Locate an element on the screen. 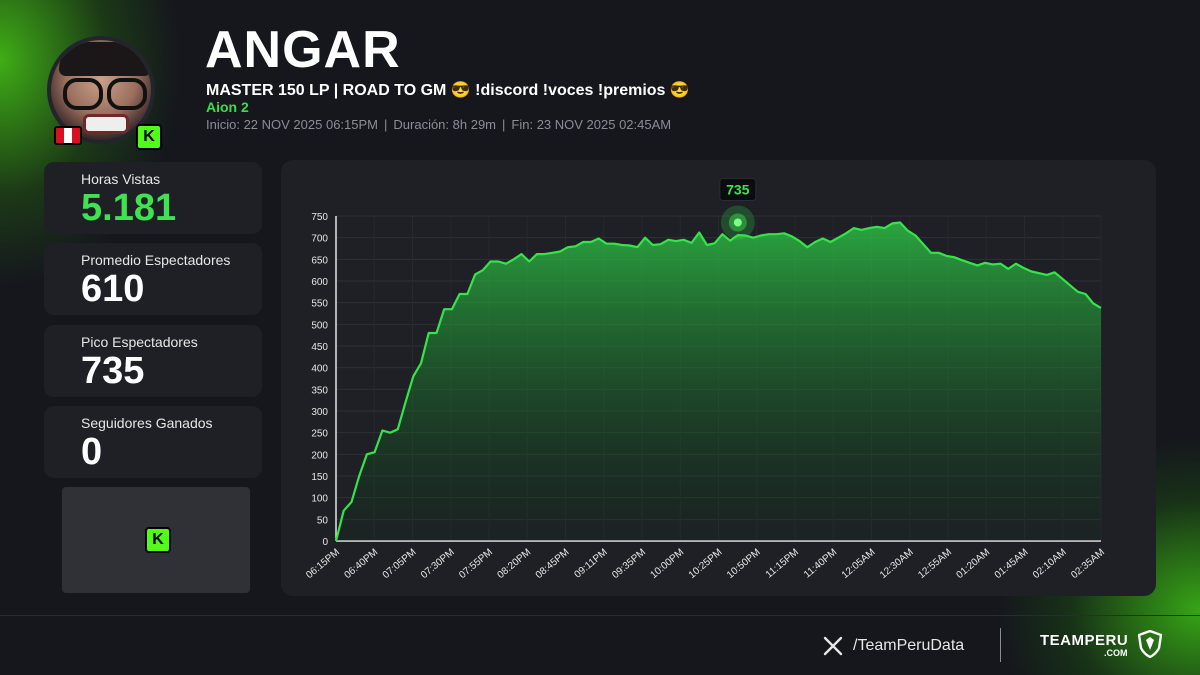 The image size is (1200, 675). x-tick-label: 11:15PM is located at coordinates (782, 564).